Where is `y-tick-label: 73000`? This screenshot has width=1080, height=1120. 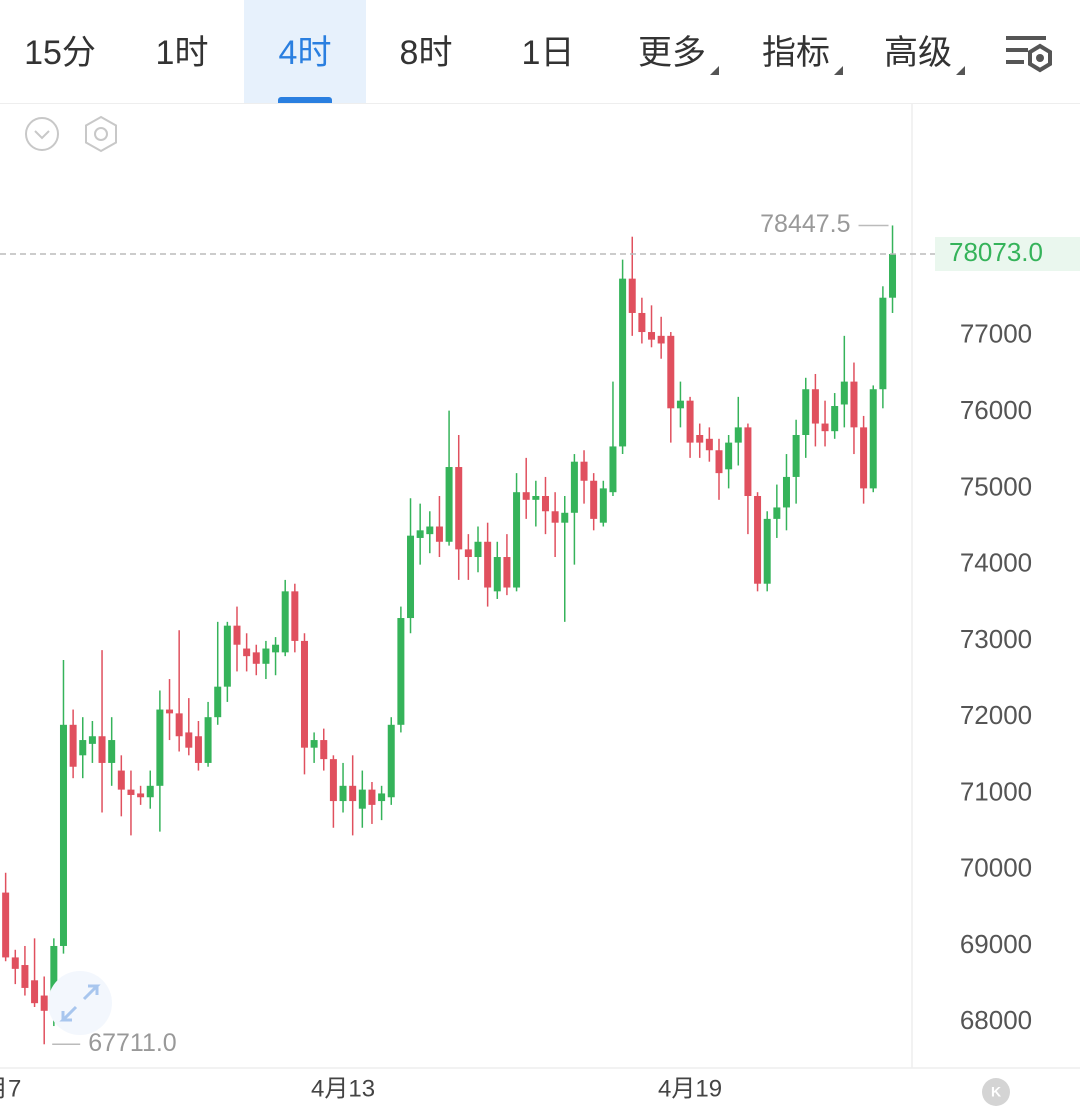
y-tick-label: 73000 is located at coordinates (996, 639).